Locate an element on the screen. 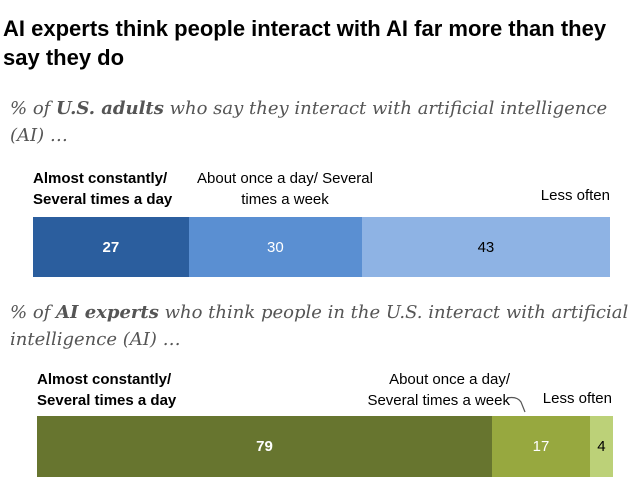 The image size is (640, 495). data-label: 17 is located at coordinates (541, 446).